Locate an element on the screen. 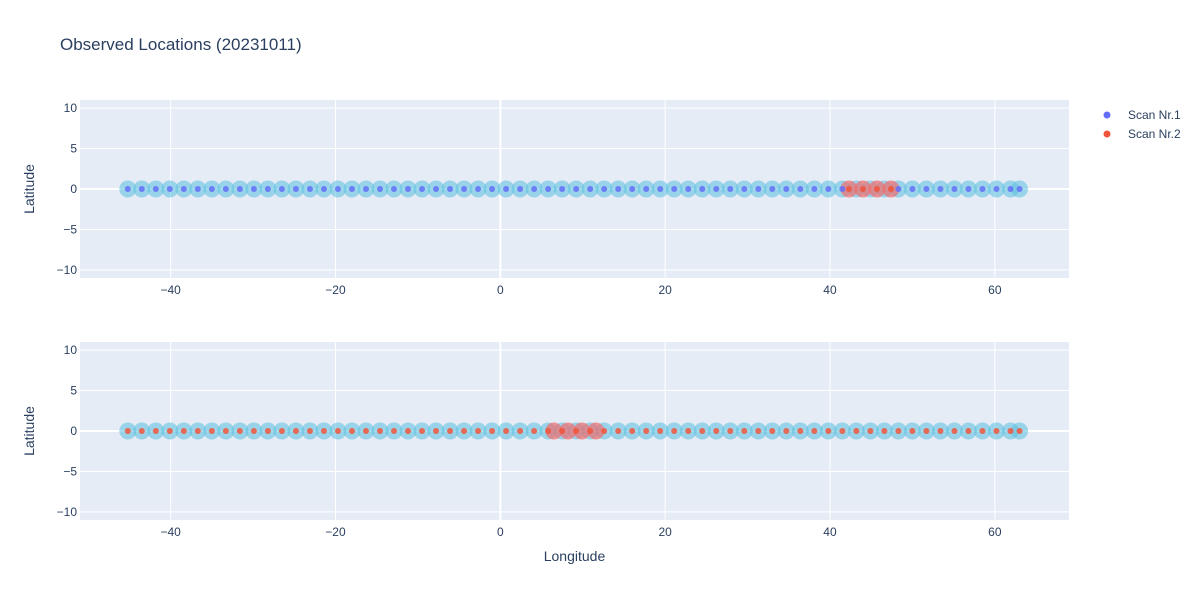  legend-item: Scan Nr.1 is located at coordinates (1142, 115).